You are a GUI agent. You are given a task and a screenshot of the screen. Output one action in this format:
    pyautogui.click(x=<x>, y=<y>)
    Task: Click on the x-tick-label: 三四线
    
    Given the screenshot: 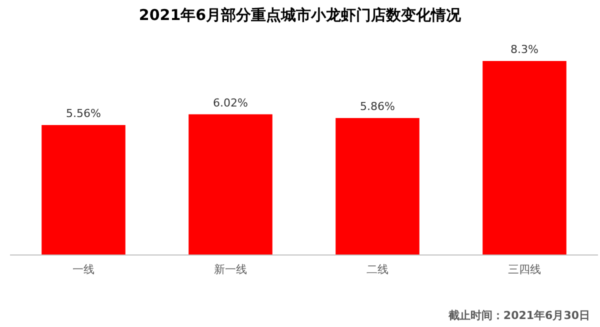 What is the action you would take?
    pyautogui.click(x=524, y=269)
    